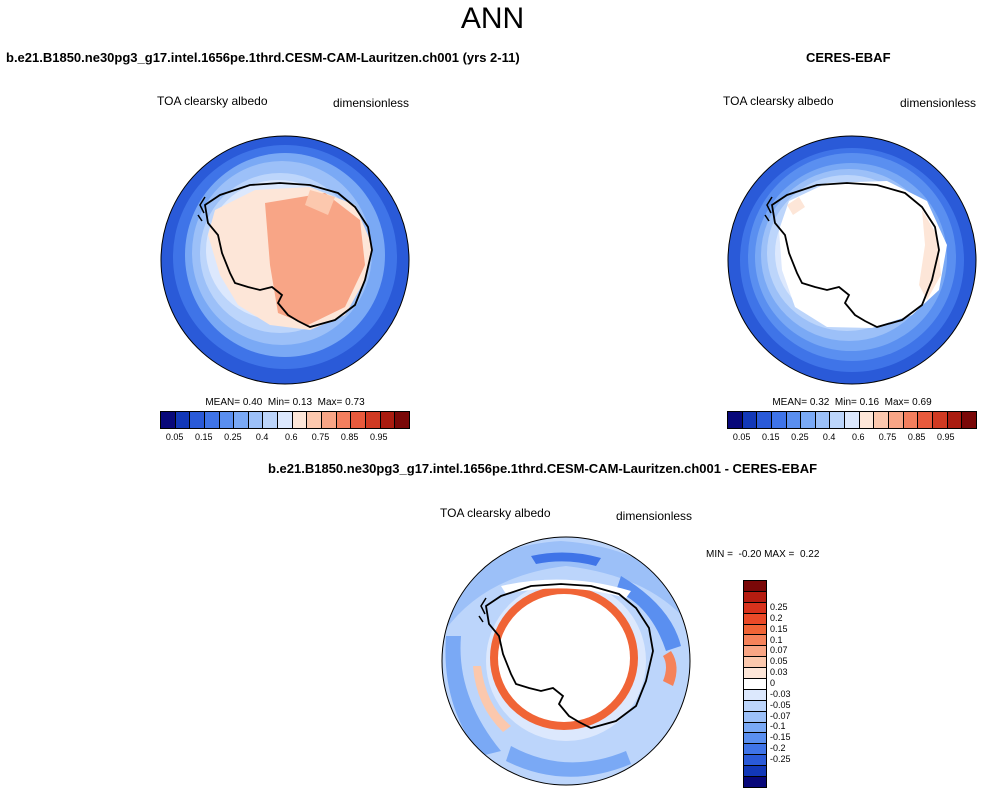 Image resolution: width=985 pixels, height=796 pixels. What do you see at coordinates (379, 437) in the screenshot?
I see `colorbar-tick-label: 0.95` at bounding box center [379, 437].